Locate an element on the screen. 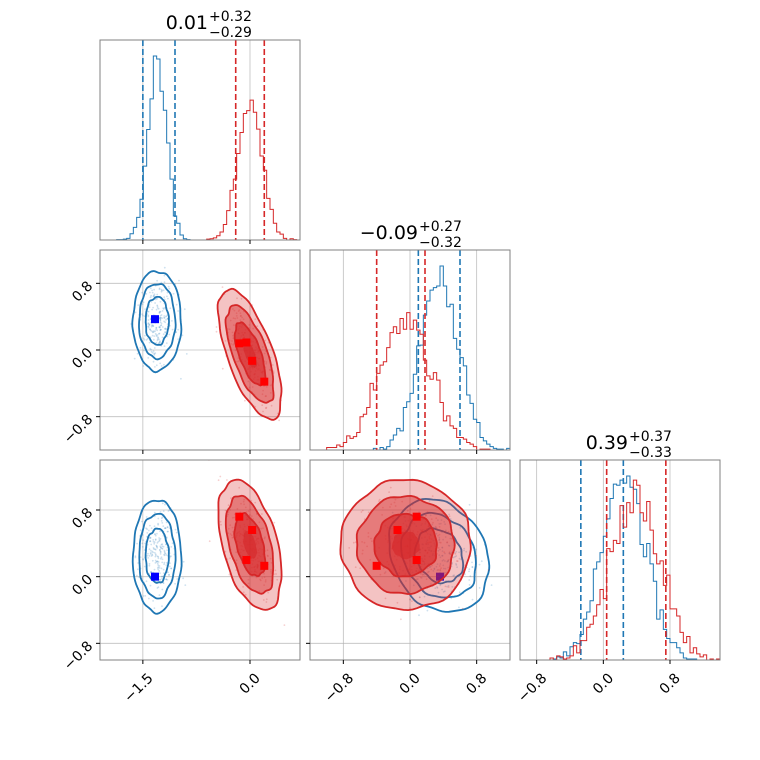 The height and width of the screenshot is (760, 760). y-tick-label: −0.8 is located at coordinates (78, 429).